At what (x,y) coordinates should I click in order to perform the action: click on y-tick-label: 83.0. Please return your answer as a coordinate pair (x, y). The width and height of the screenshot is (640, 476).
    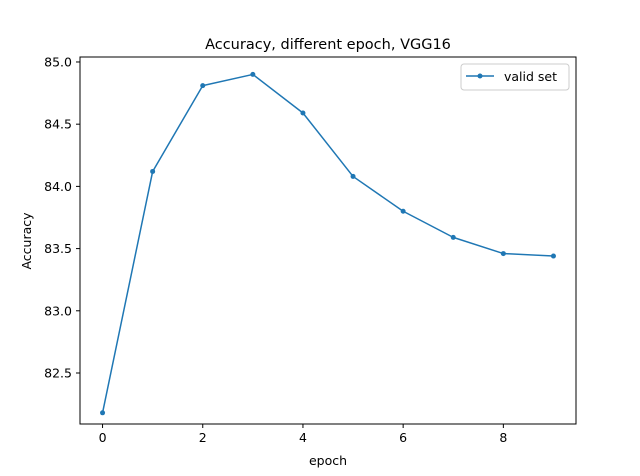
    Looking at the image, I should click on (58, 310).